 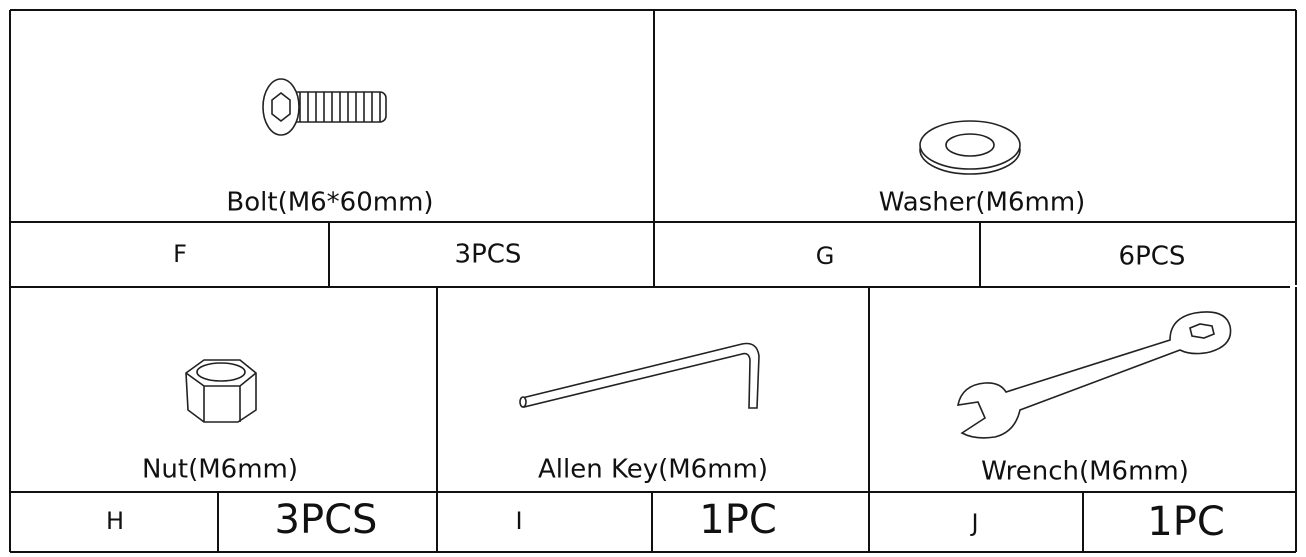 What do you see at coordinates (639, 375) in the screenshot?
I see `allen-key-icon` at bounding box center [639, 375].